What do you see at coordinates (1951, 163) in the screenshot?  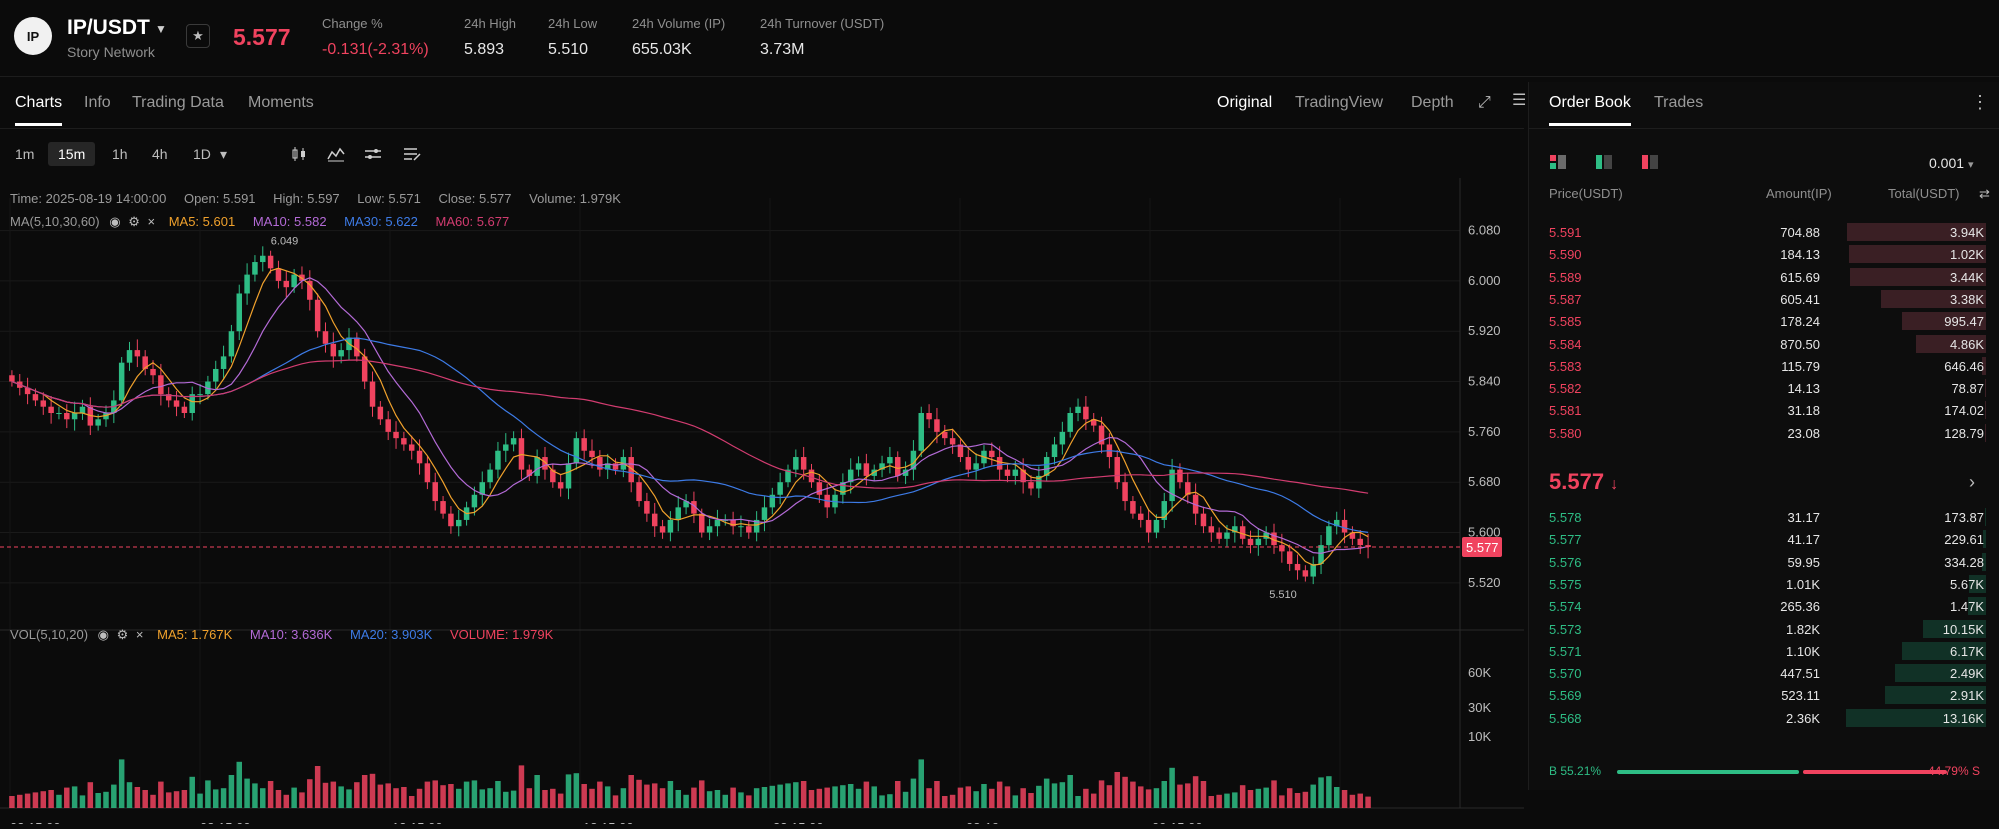 I see `precision-selector: 0.001 ▾` at bounding box center [1951, 163].